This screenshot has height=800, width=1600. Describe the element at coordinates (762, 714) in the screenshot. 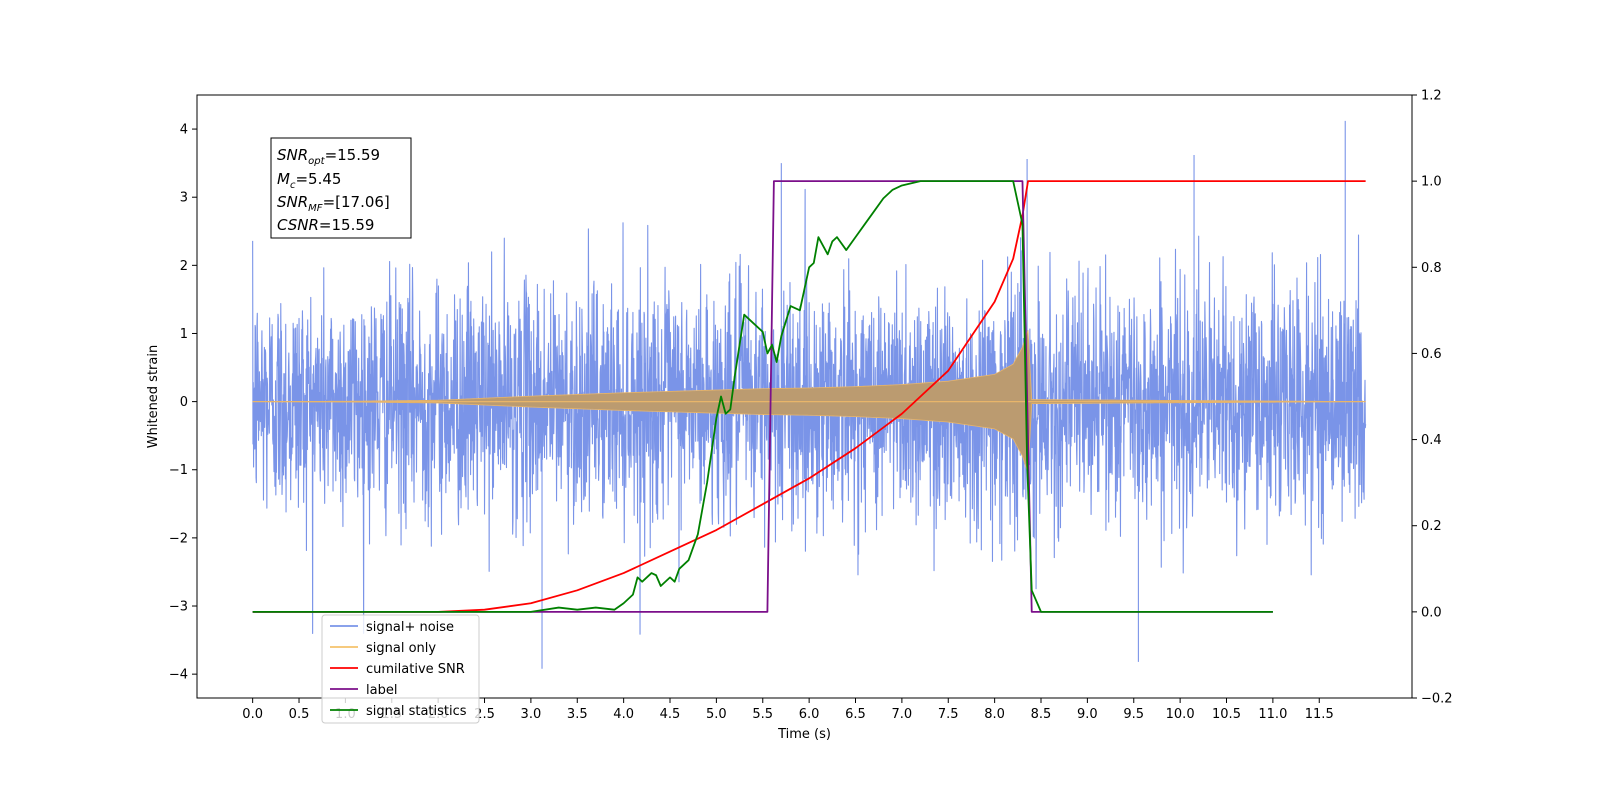

I see `x-tick-label: 5.5` at that location.